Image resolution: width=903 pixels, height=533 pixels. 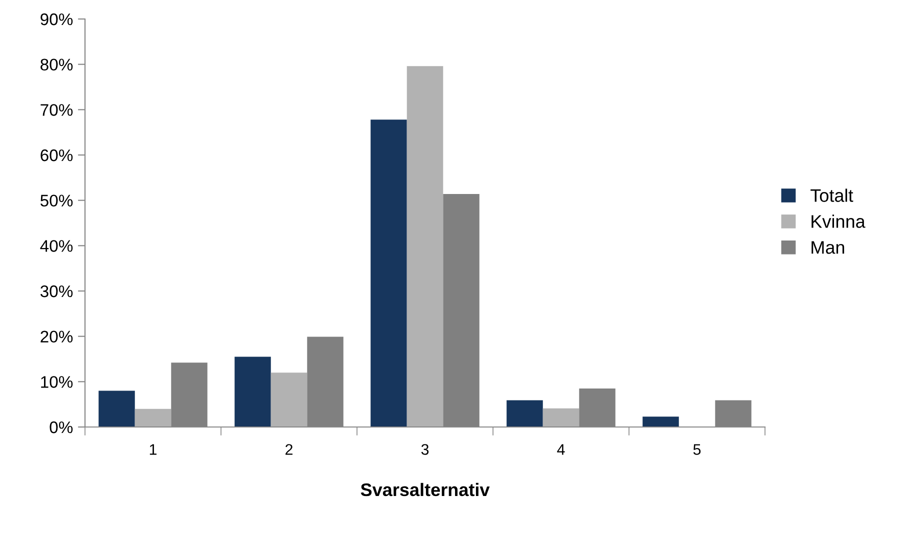 What do you see at coordinates (56, 155) in the screenshot?
I see `y-tick-label: 60%` at bounding box center [56, 155].